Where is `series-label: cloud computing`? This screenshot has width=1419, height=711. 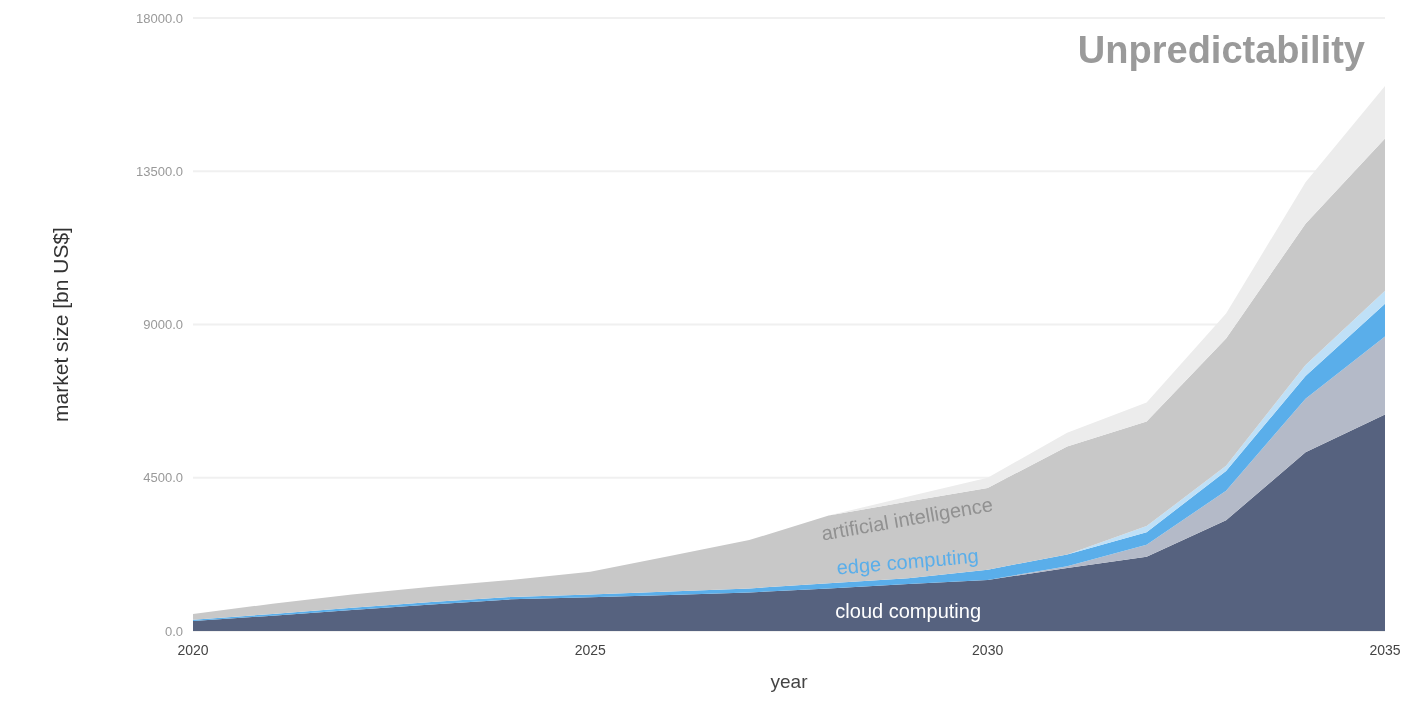 series-label: cloud computing is located at coordinates (908, 610).